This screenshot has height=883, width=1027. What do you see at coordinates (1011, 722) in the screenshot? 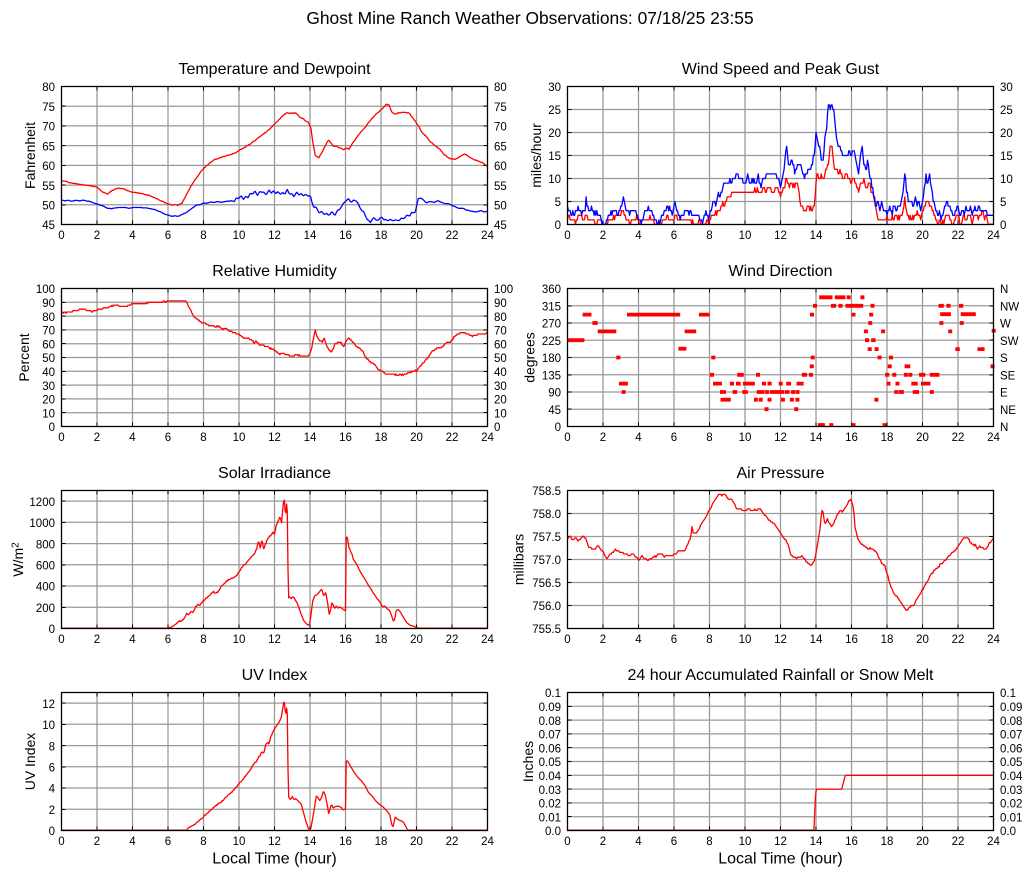
I see `svg-text: 0.08` at bounding box center [1011, 722].